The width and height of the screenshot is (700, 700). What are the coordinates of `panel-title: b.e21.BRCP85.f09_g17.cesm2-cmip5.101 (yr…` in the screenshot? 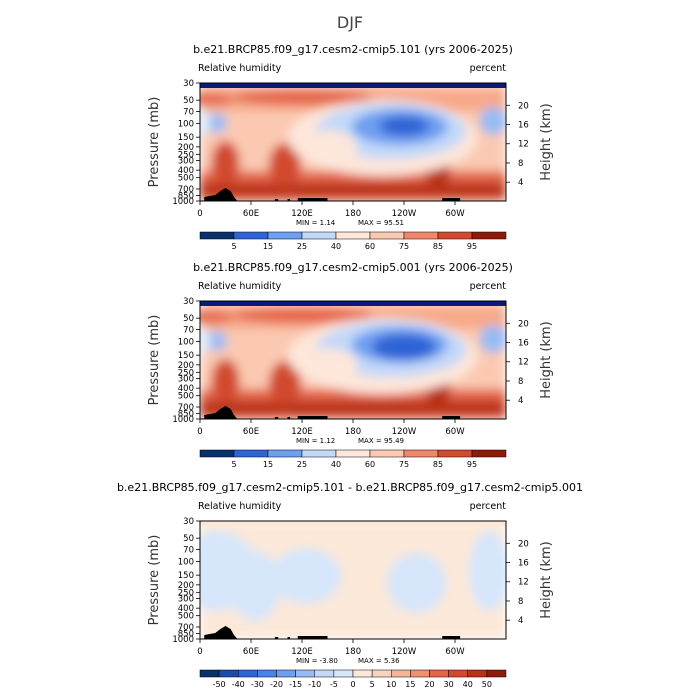 It's located at (353, 49).